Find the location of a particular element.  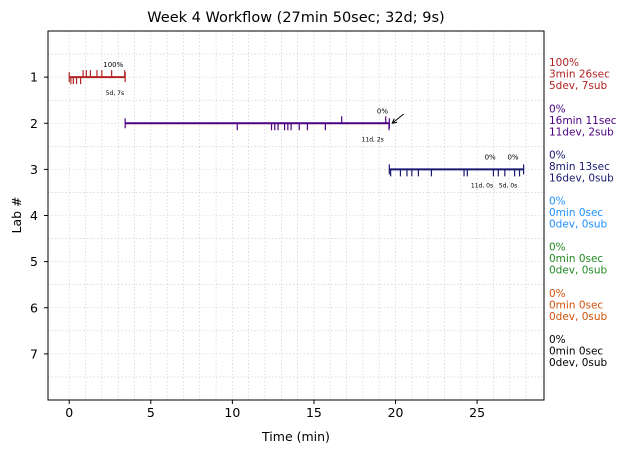

annotation-arrow-head is located at coordinates (394, 121).